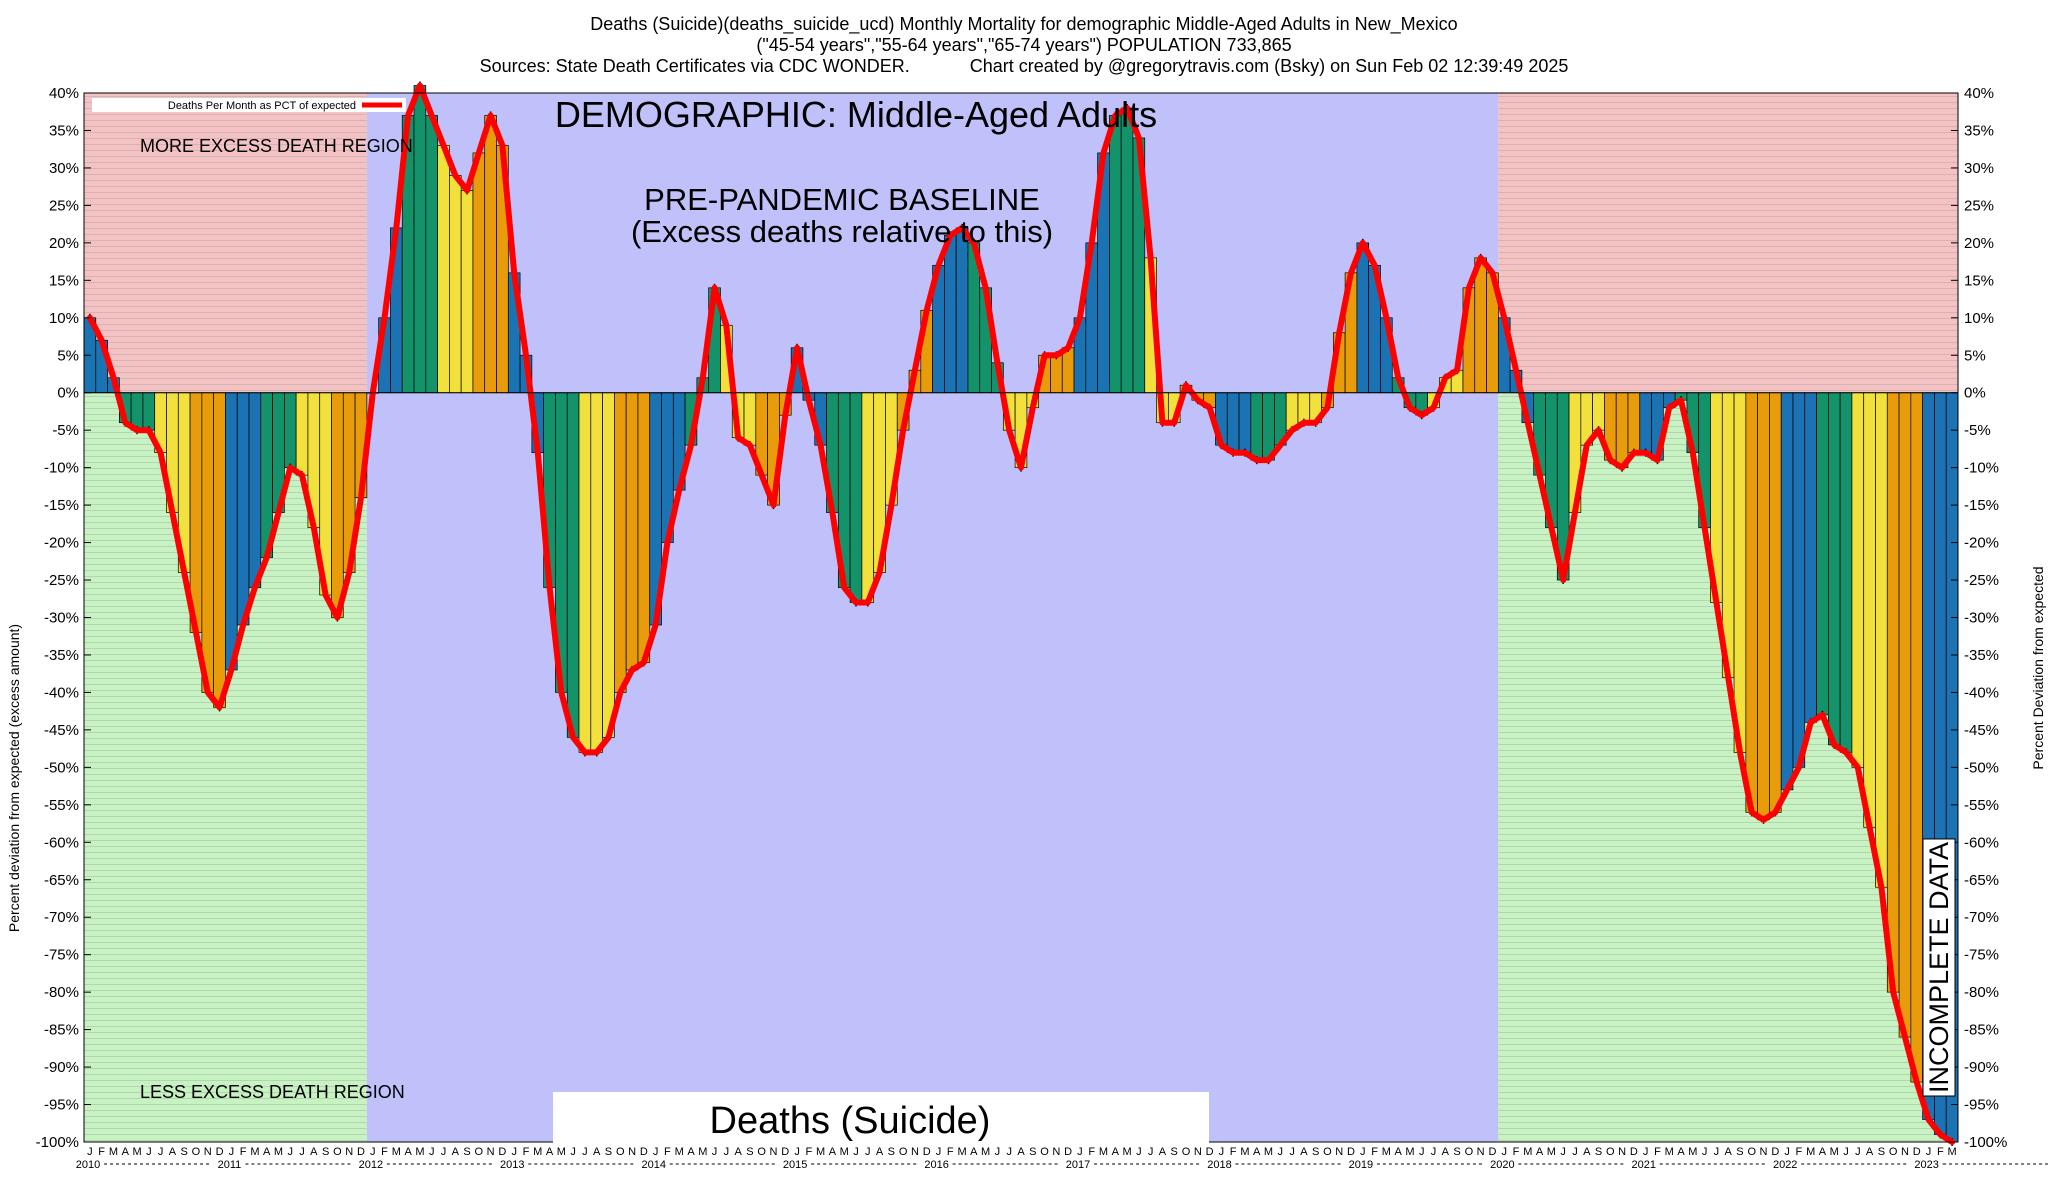 The width and height of the screenshot is (2048, 1200). I want to click on y-tick-label-right: -5%, so click(1977, 430).